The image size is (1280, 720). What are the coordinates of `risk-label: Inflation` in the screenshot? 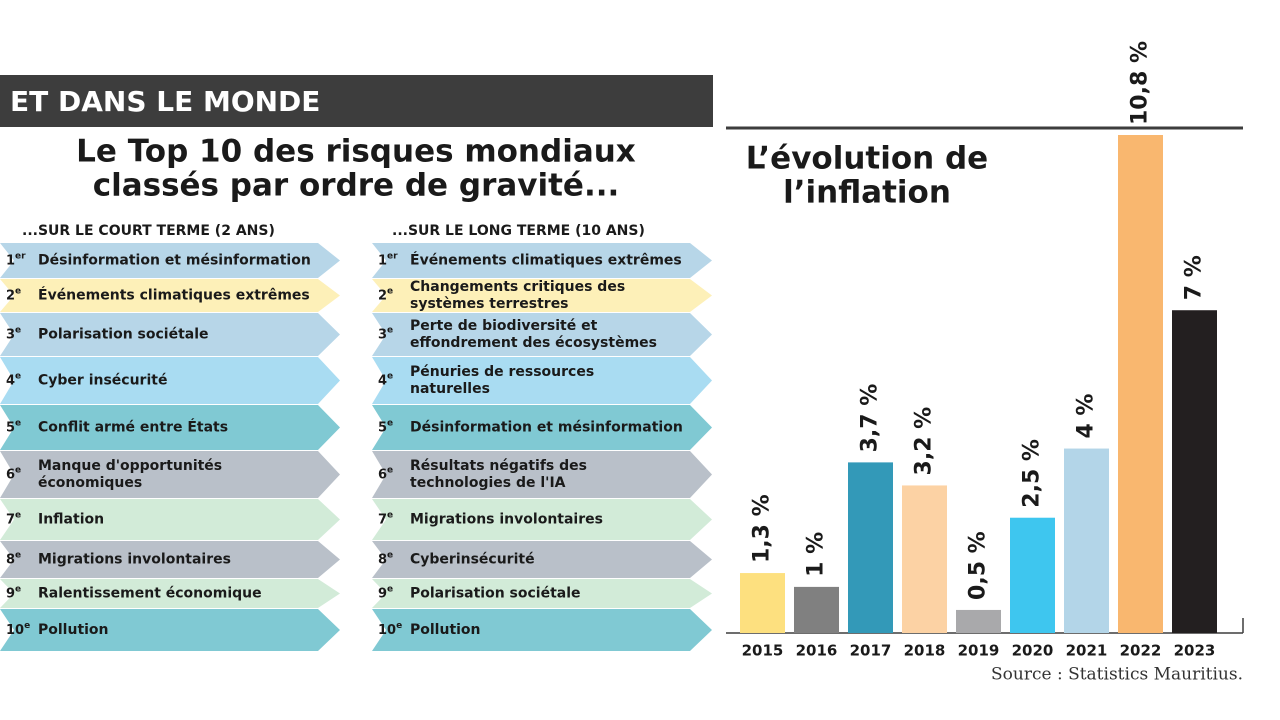 It's located at (71, 520).